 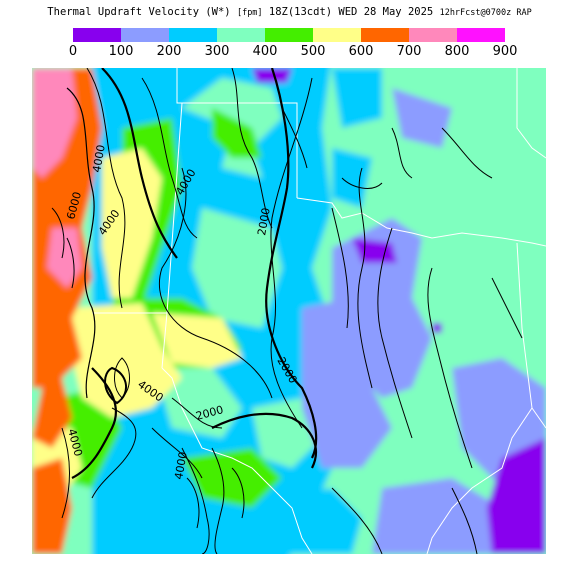 What do you see at coordinates (73, 51) in the screenshot?
I see `legend-tick-label: 0` at bounding box center [73, 51].